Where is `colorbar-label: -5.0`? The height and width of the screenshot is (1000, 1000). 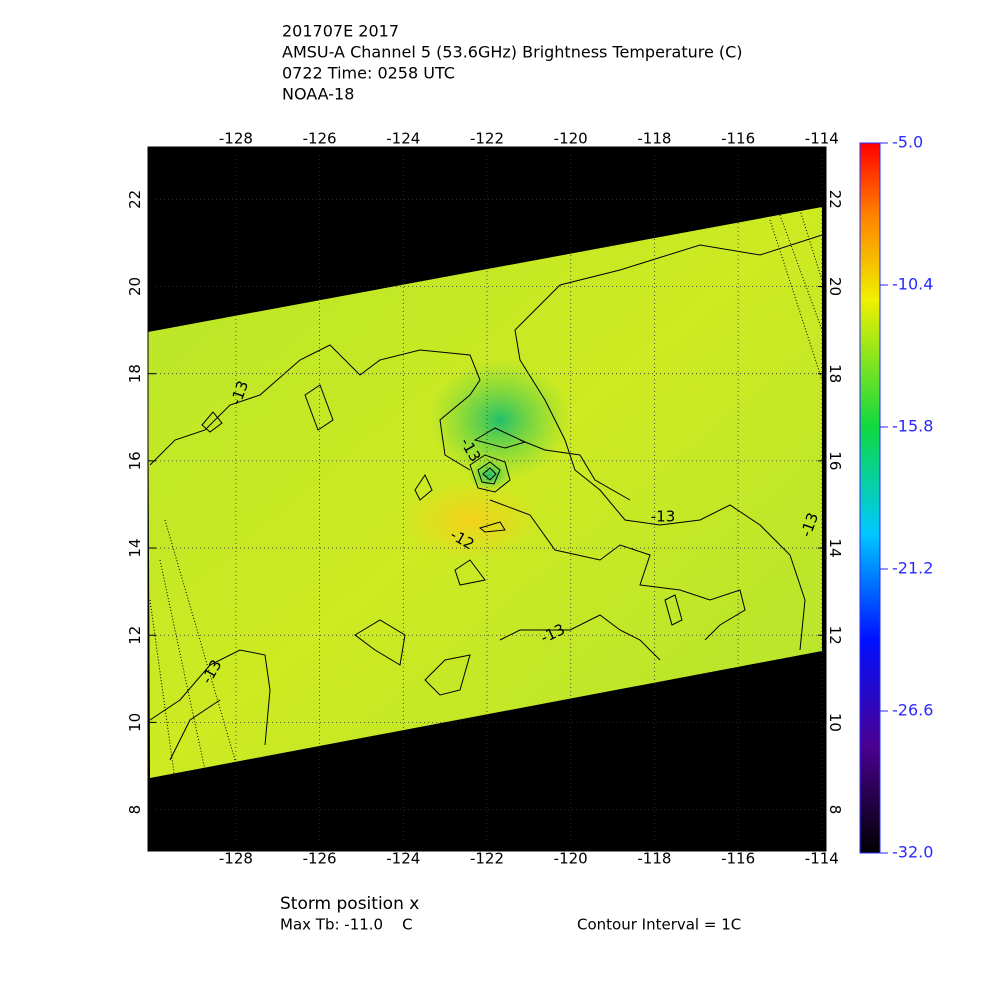 colorbar-label: -5.0 is located at coordinates (907, 142).